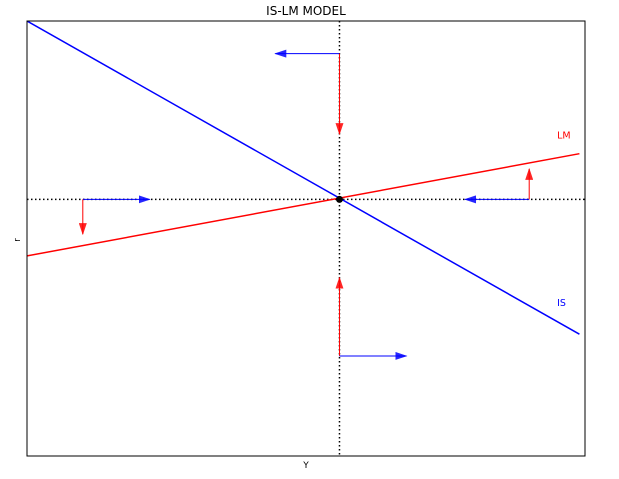  I want to click on y-axis-label: r, so click(18, 240).